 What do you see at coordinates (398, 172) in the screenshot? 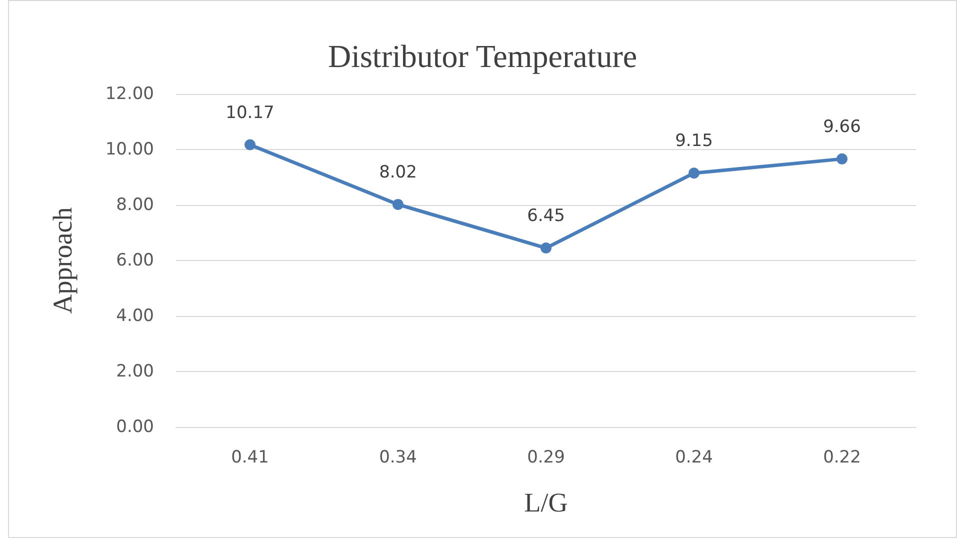
I see `data-label: 8.02` at bounding box center [398, 172].